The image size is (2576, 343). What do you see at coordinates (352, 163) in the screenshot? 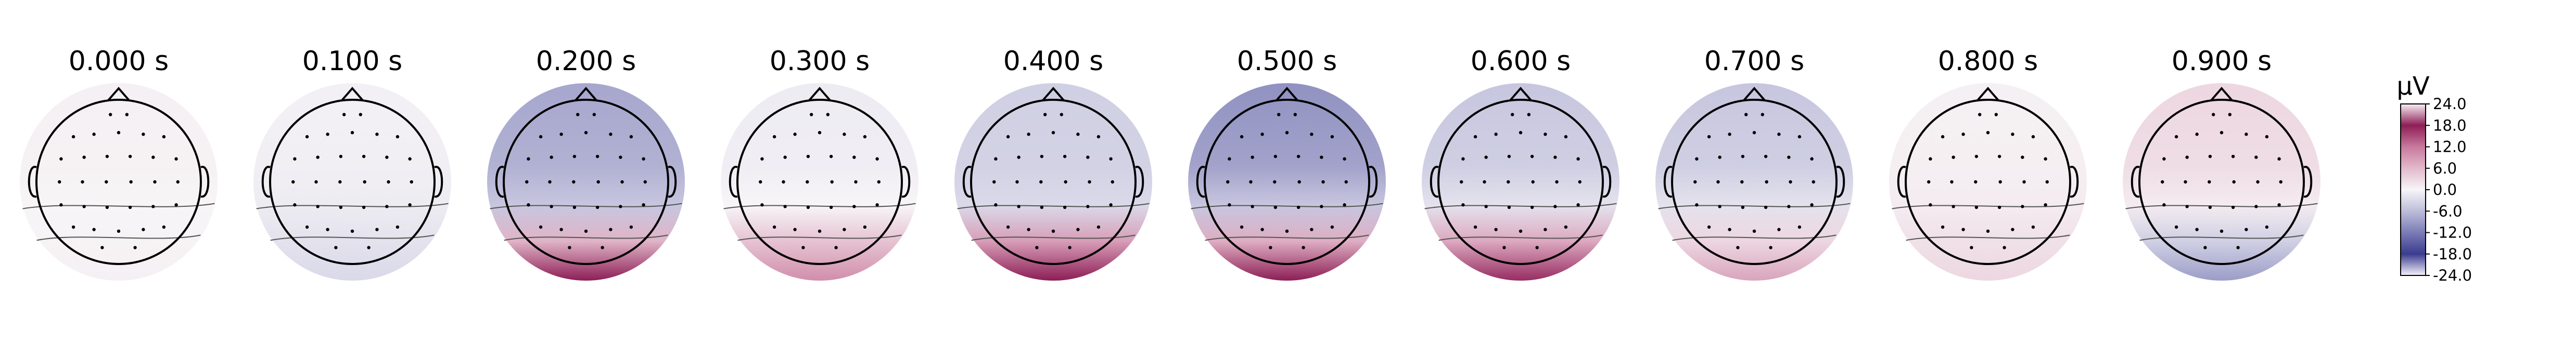
I see `topomap-panel: 0.100 s` at bounding box center [352, 163].